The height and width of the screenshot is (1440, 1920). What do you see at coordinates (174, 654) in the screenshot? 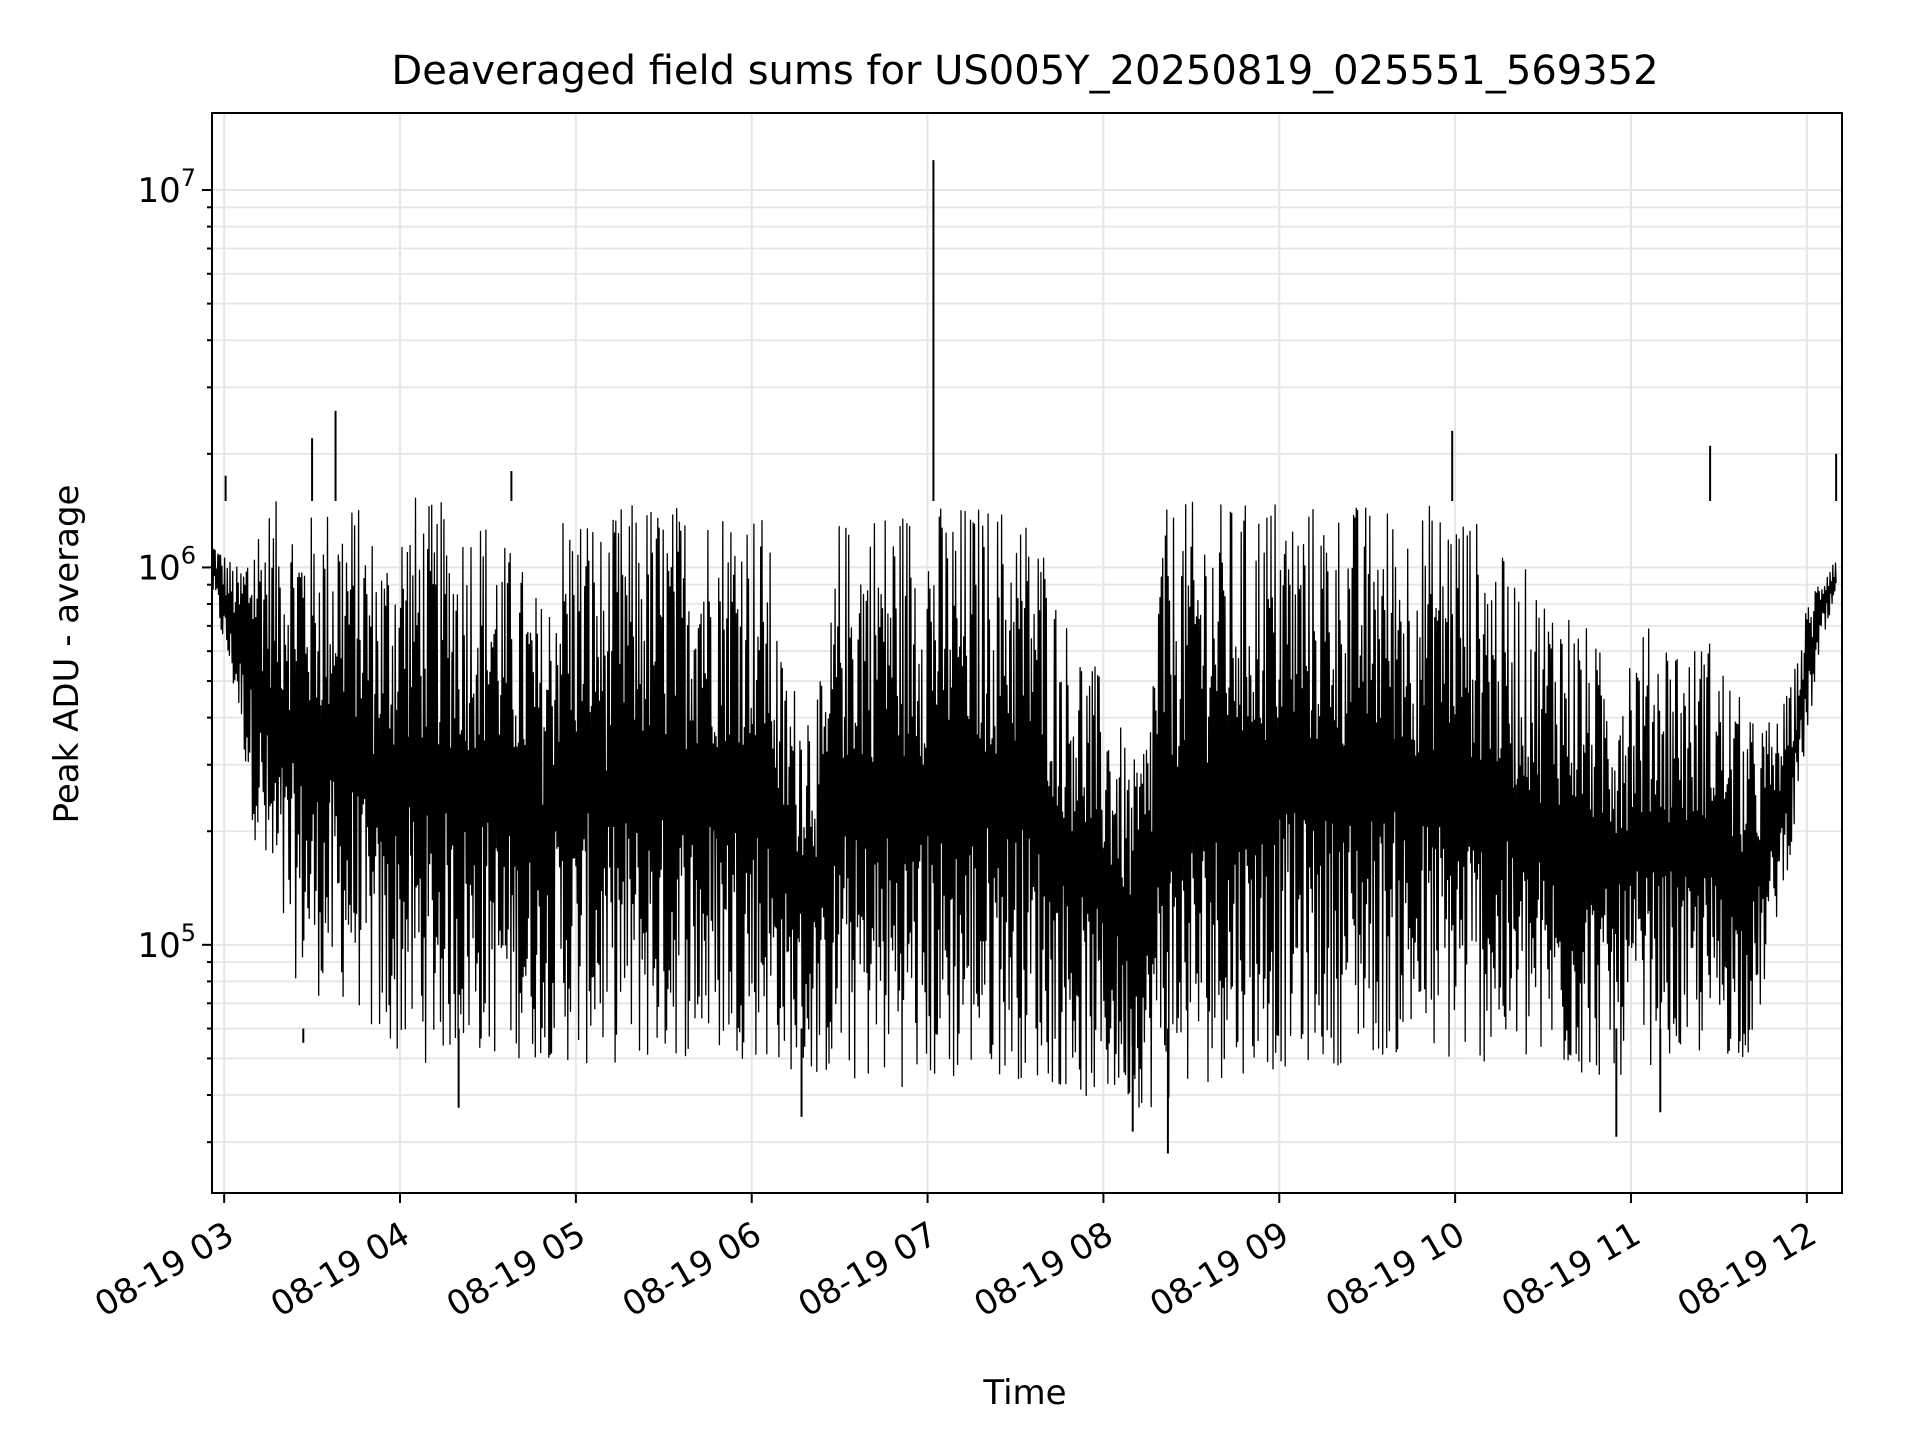
I see `y-axis: 10⁵ 10⁶ 10⁷` at bounding box center [174, 654].